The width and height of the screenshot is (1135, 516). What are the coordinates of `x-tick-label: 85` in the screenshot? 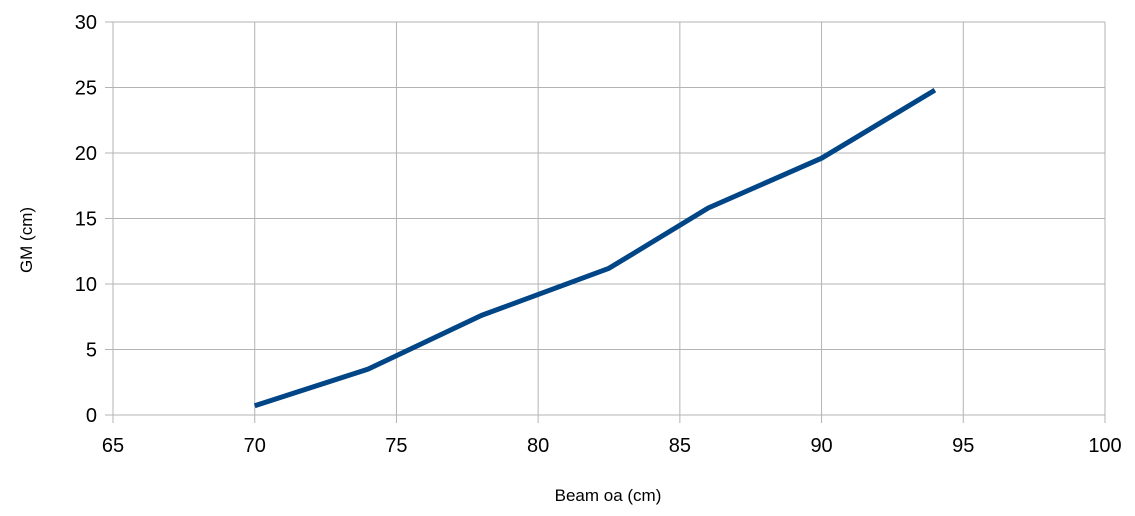 It's located at (680, 446).